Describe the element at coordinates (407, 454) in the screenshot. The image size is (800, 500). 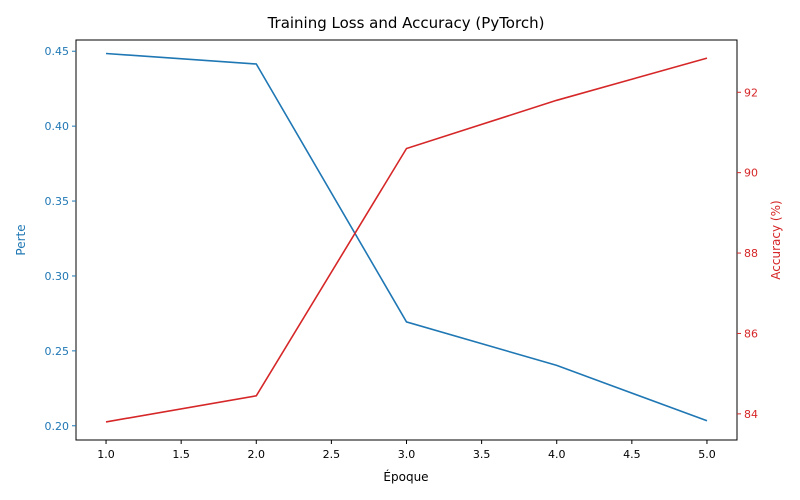
I see `x-tick-label: 3.0` at that location.